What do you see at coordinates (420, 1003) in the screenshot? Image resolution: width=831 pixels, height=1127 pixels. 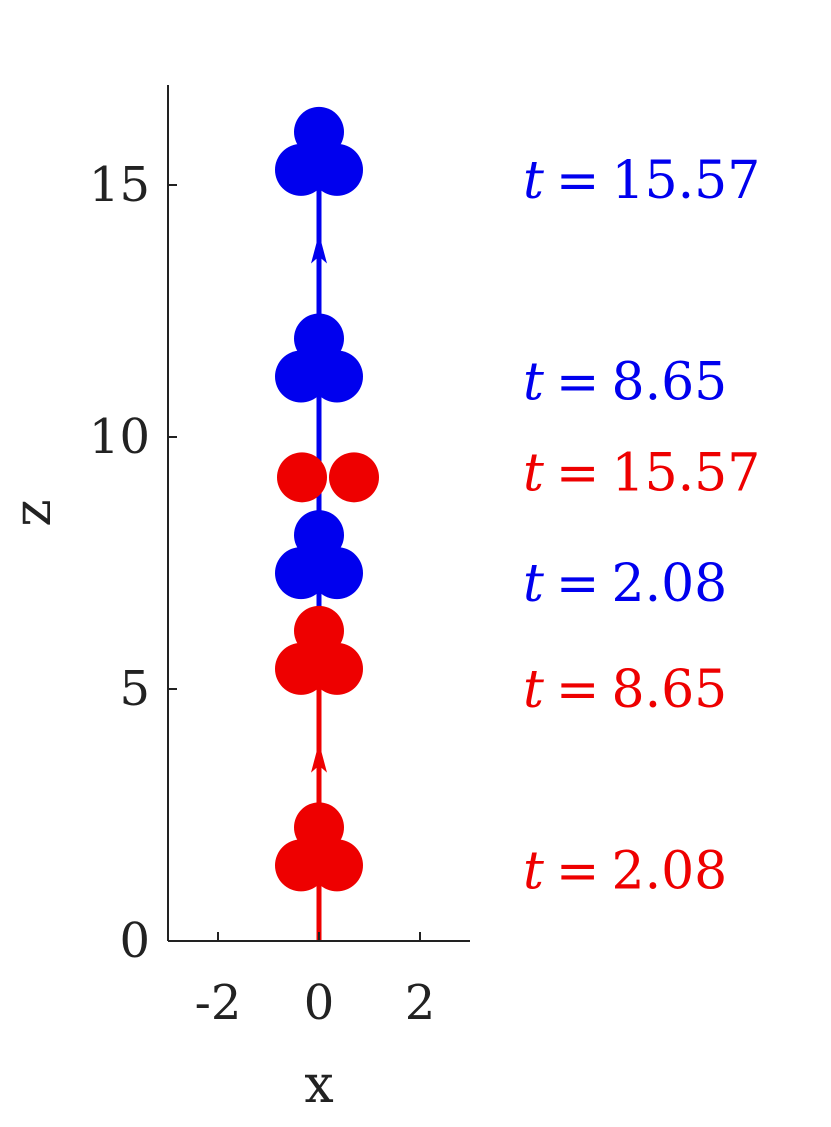 I see `x-tick-label: 2` at bounding box center [420, 1003].